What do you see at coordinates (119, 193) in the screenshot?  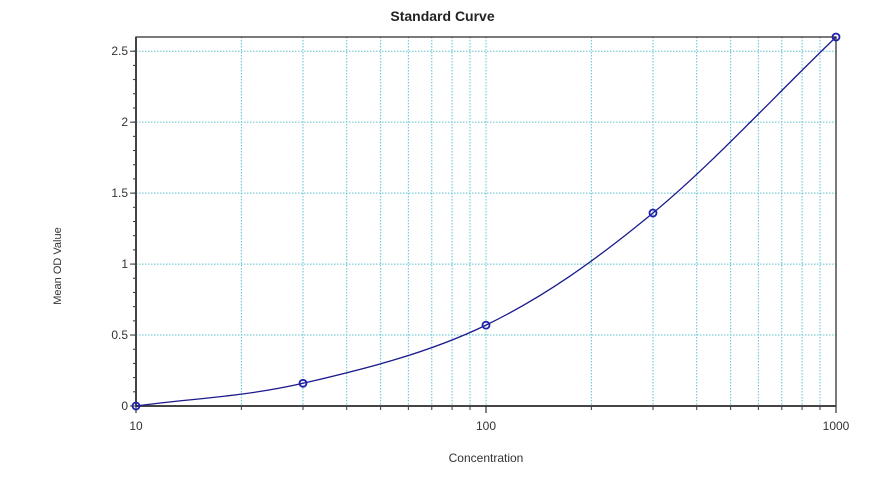 I see `y-tick-label: 1.5` at bounding box center [119, 193].